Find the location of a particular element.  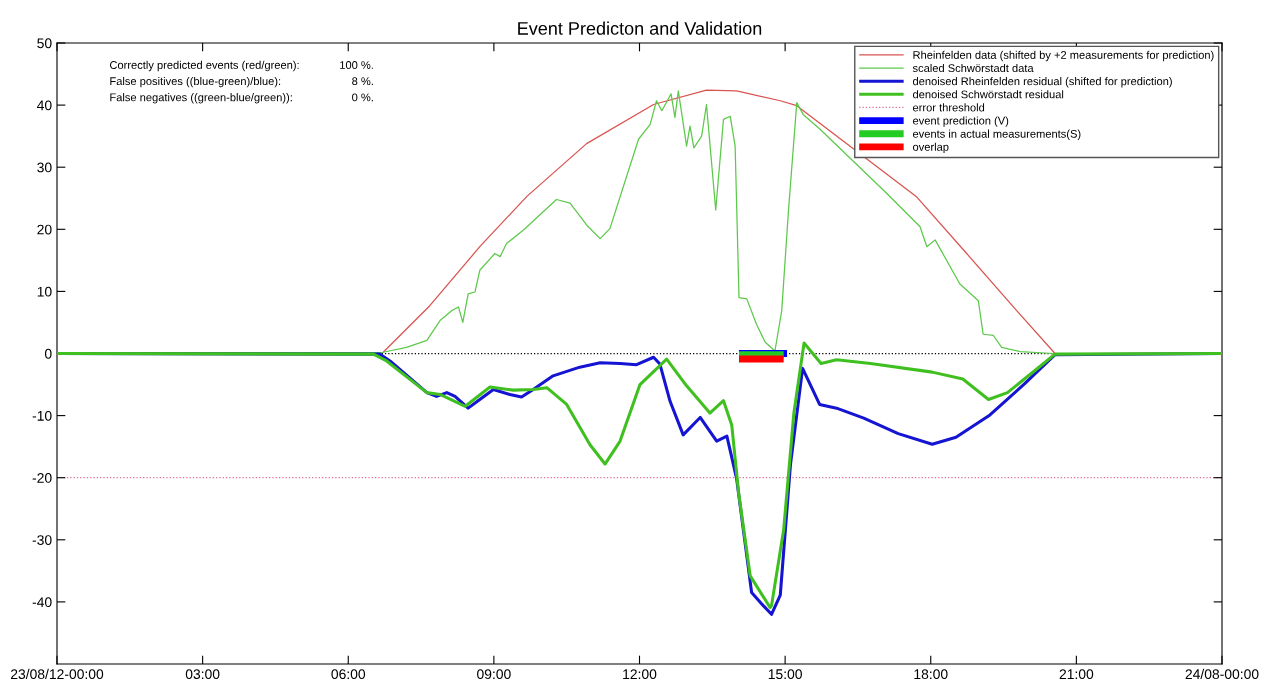

y-tick-label: -30 is located at coordinates (42, 540).